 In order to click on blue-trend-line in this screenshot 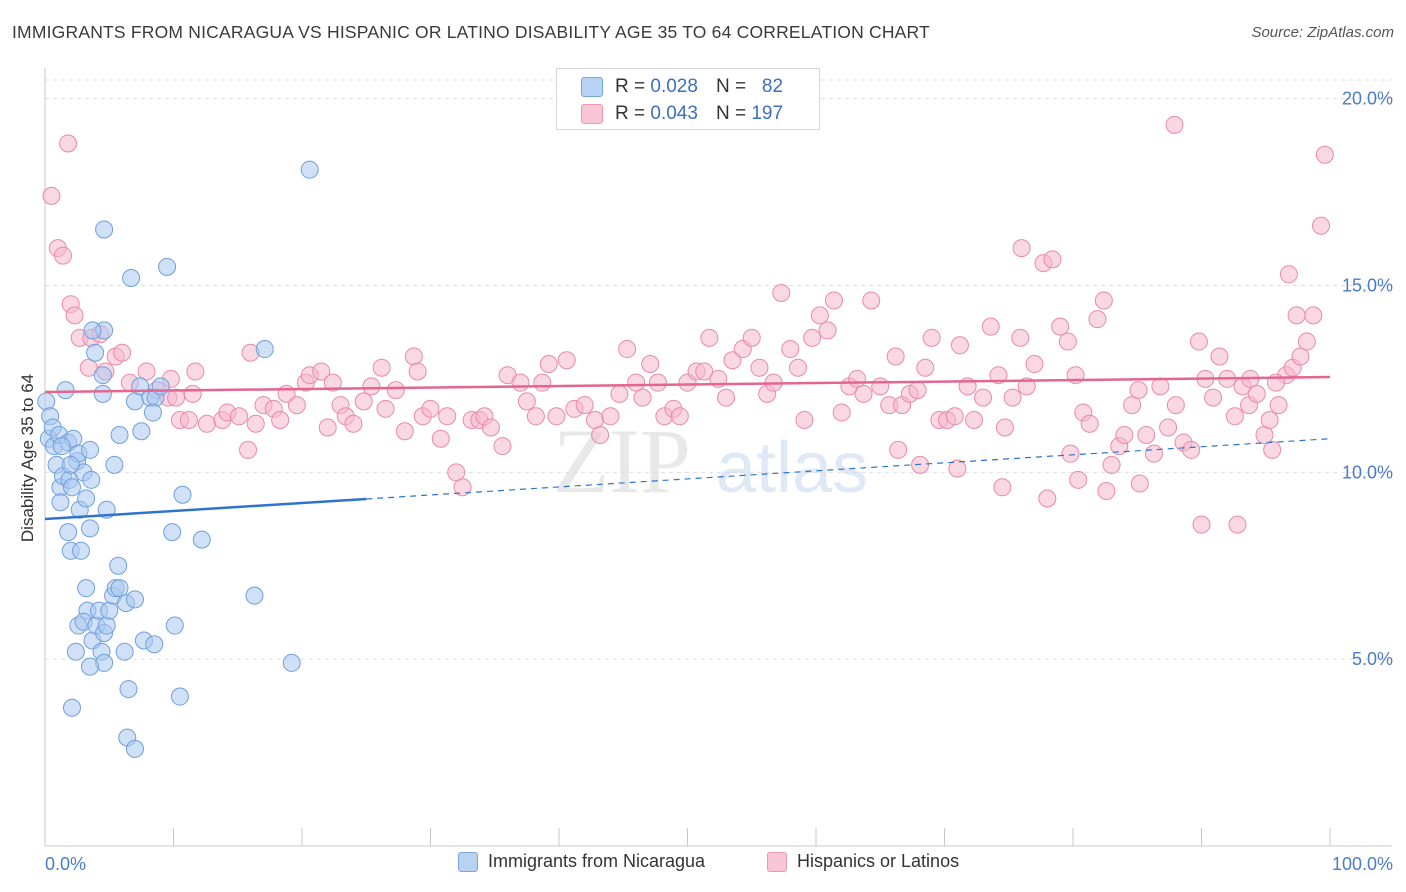, I will do `click(205, 509)`.